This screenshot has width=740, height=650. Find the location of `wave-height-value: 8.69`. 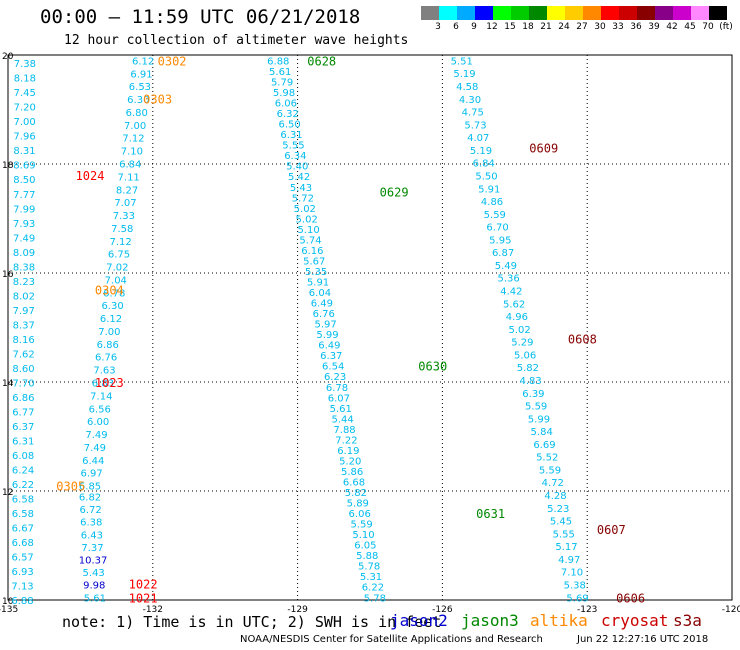

wave-height-value: 8.69 is located at coordinates (24, 166).